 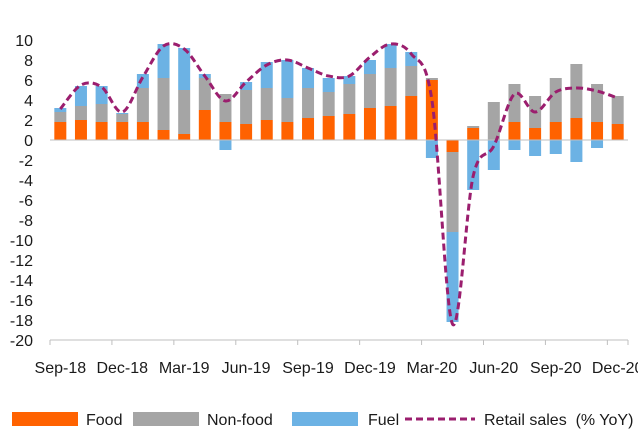 I want to click on x-tick-label: Sep-19, so click(x=308, y=368).